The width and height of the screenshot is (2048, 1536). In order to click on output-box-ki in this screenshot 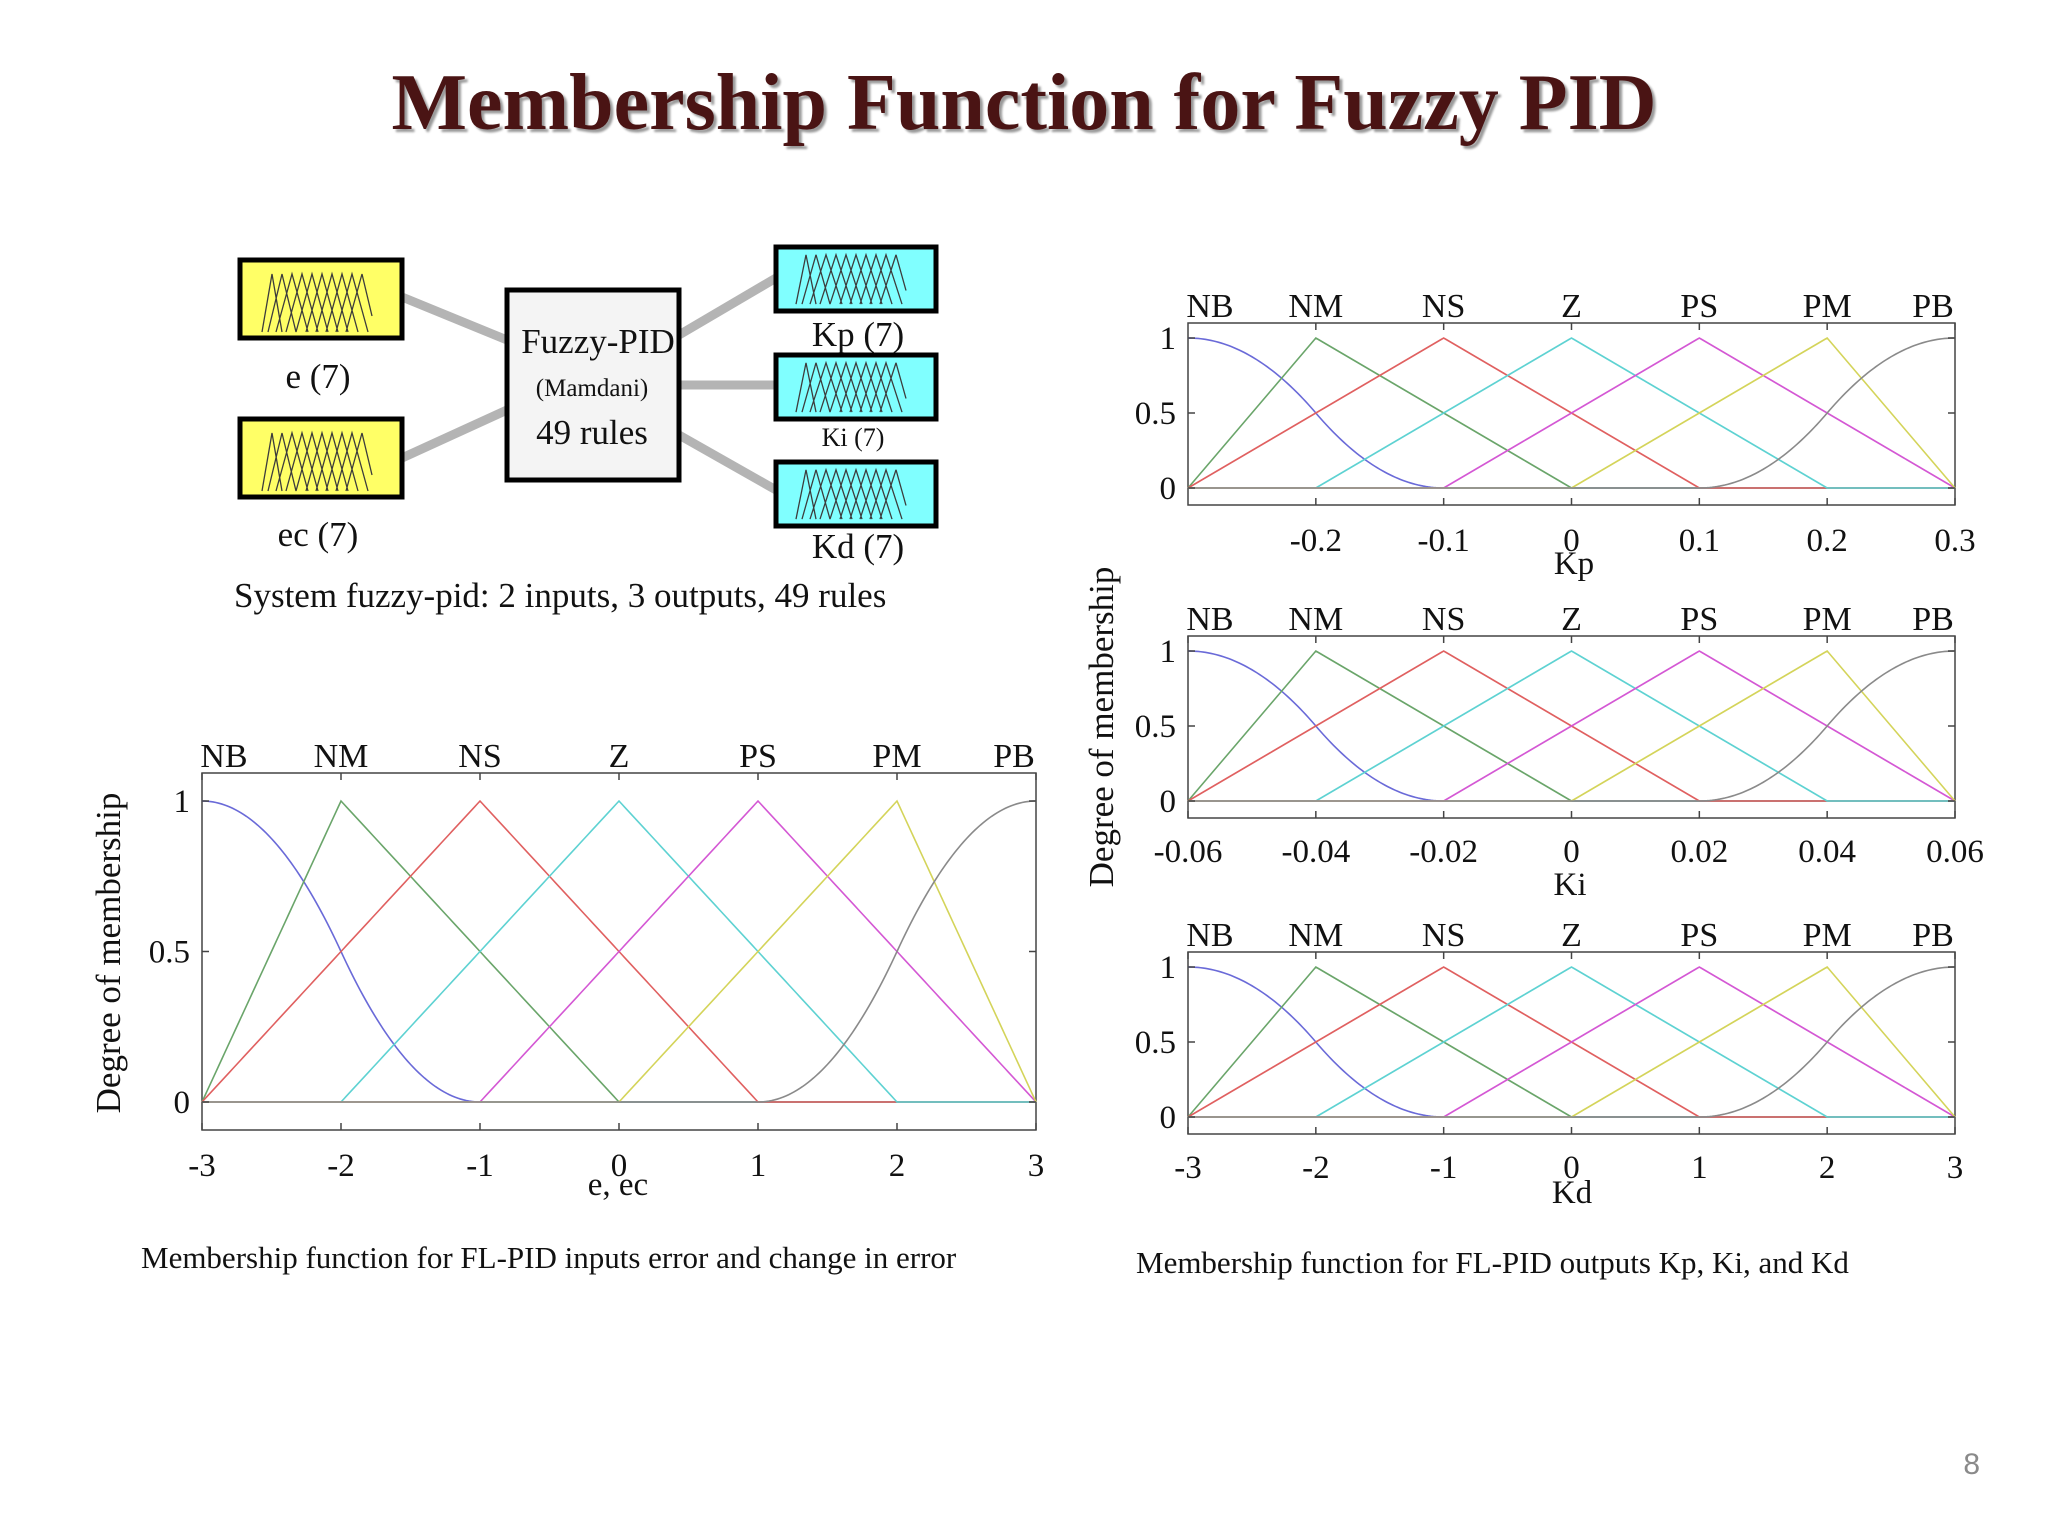, I will do `click(856, 387)`.